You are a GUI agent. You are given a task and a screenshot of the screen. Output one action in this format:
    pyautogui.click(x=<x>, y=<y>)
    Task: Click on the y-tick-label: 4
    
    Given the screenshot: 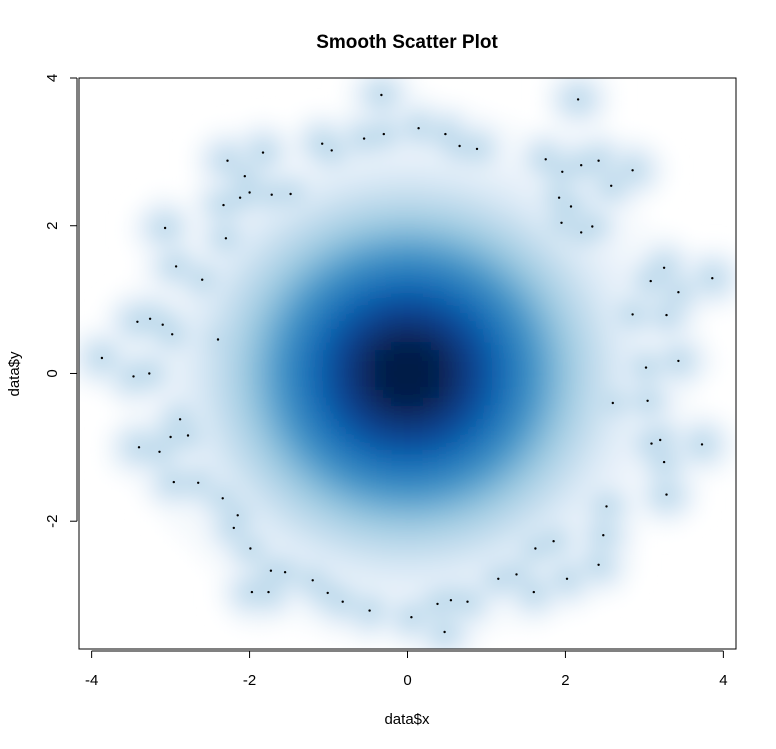 What is the action you would take?
    pyautogui.click(x=52, y=78)
    